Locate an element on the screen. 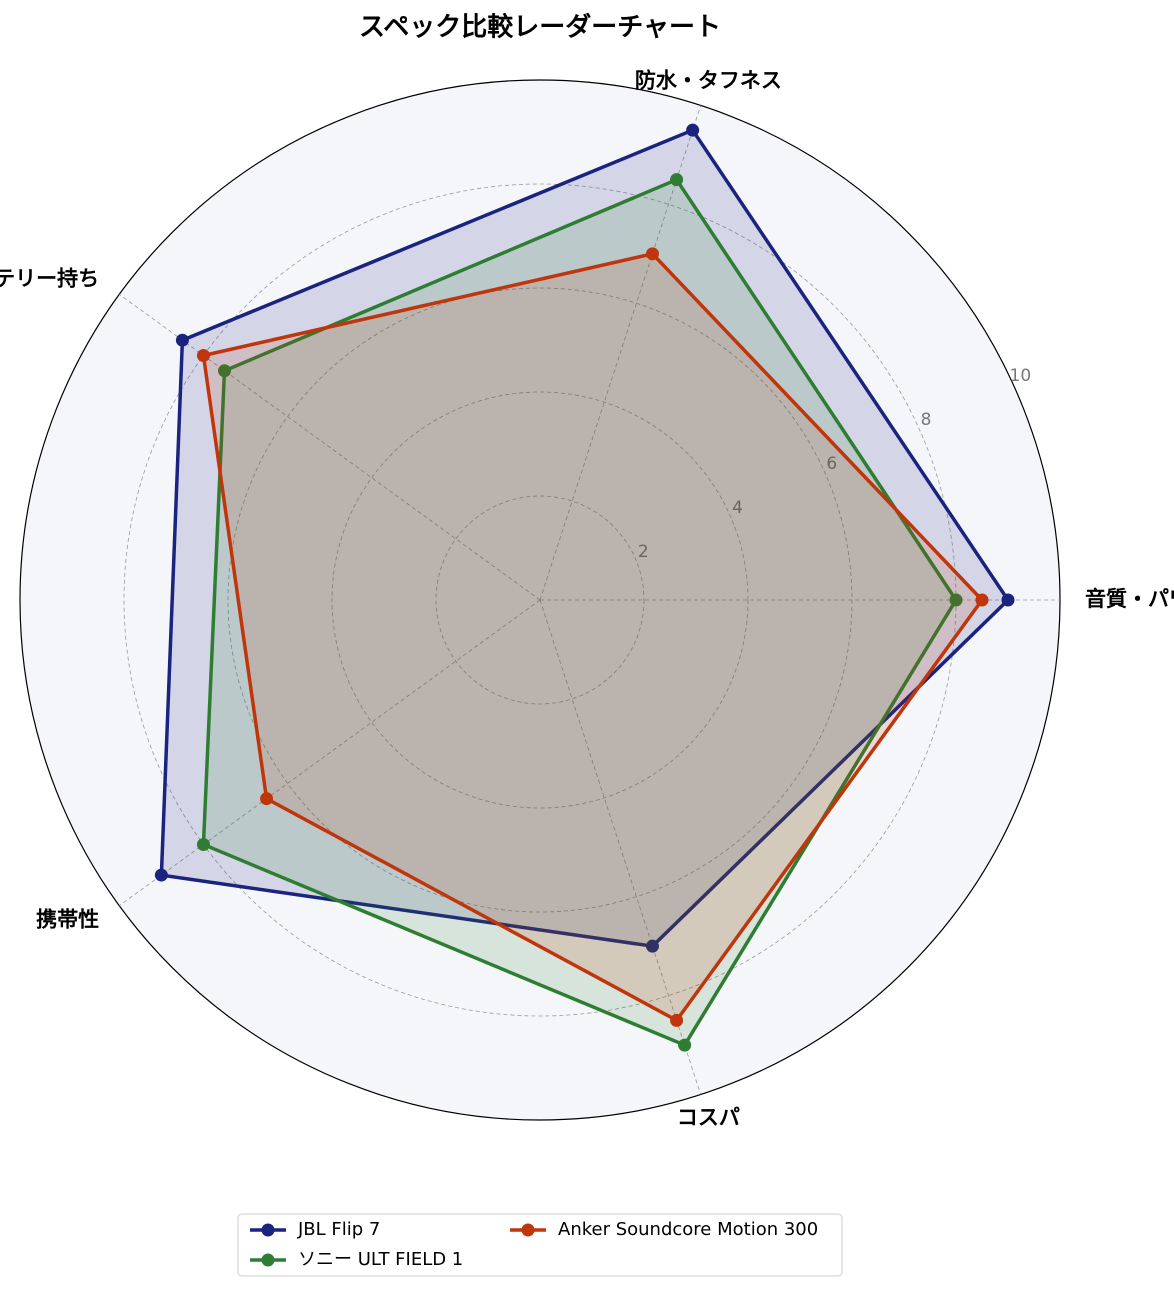  category-label: バッテリー持ち is located at coordinates (49, 279).